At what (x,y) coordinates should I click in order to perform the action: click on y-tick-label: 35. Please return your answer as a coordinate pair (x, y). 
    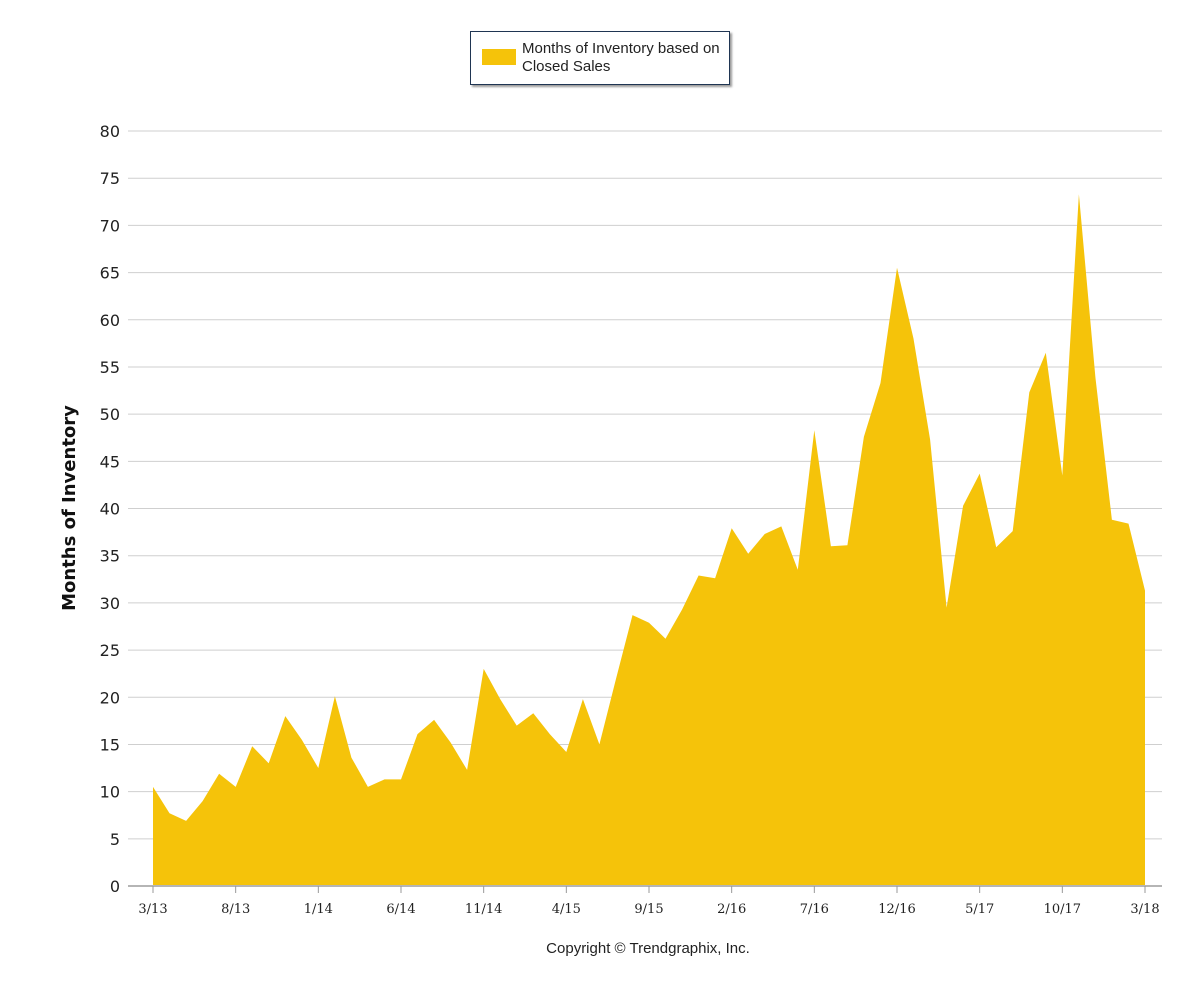
    Looking at the image, I should click on (110, 556).